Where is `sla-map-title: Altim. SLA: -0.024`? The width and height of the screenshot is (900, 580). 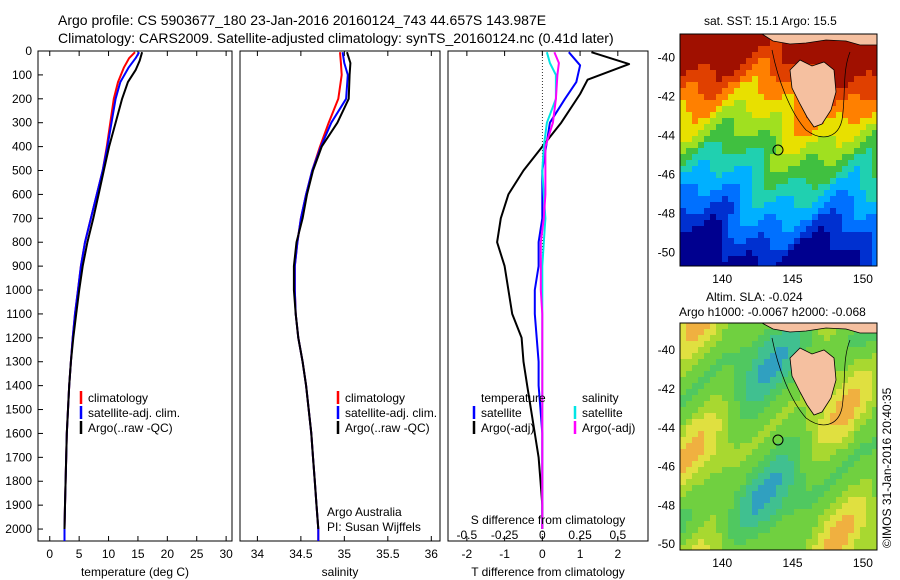
sla-map-title: Altim. SLA: -0.024 is located at coordinates (754, 297).